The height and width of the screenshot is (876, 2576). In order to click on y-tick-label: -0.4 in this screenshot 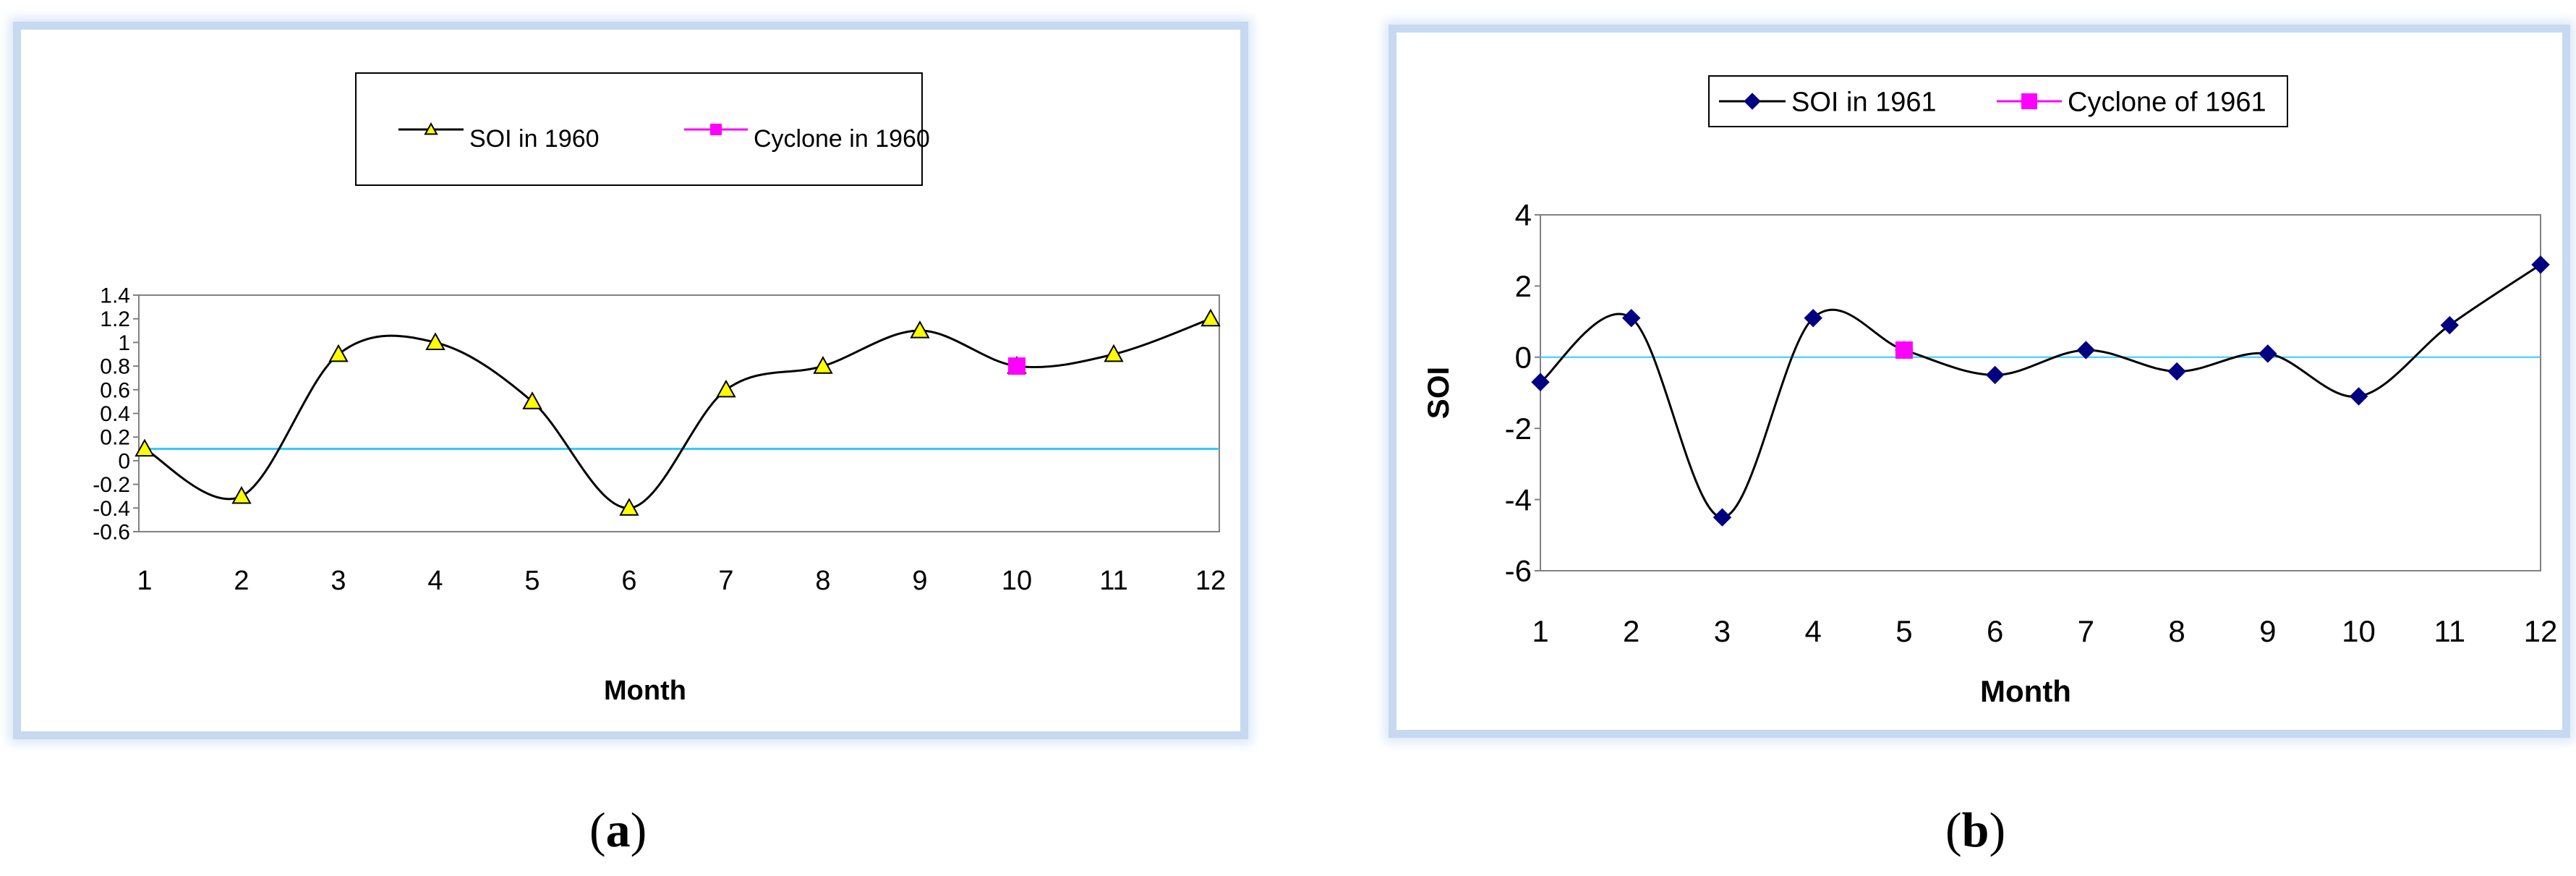, I will do `click(111, 509)`.